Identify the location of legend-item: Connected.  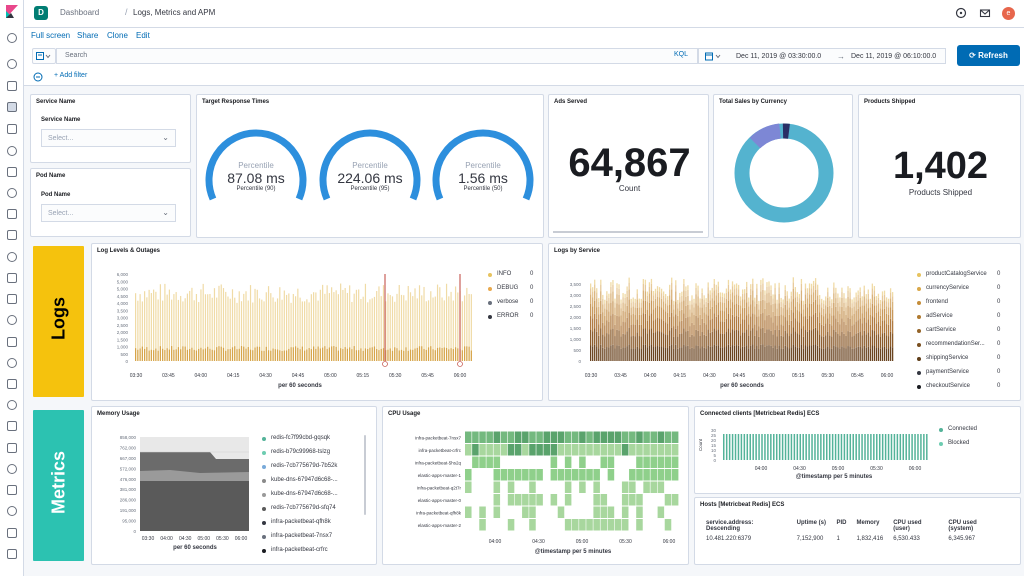
(958, 433).